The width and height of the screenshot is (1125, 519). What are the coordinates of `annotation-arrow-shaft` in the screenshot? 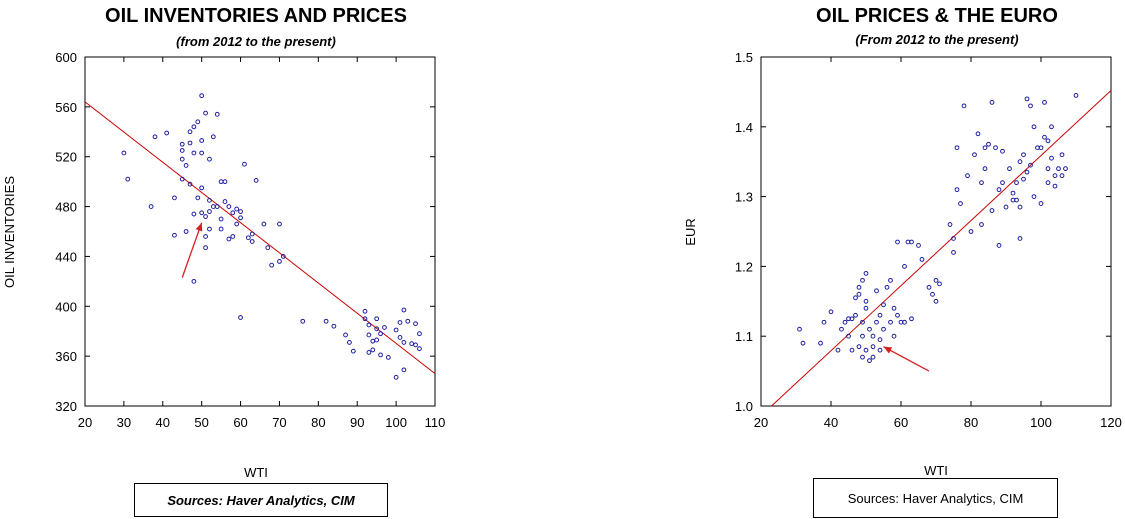 It's located at (906, 359).